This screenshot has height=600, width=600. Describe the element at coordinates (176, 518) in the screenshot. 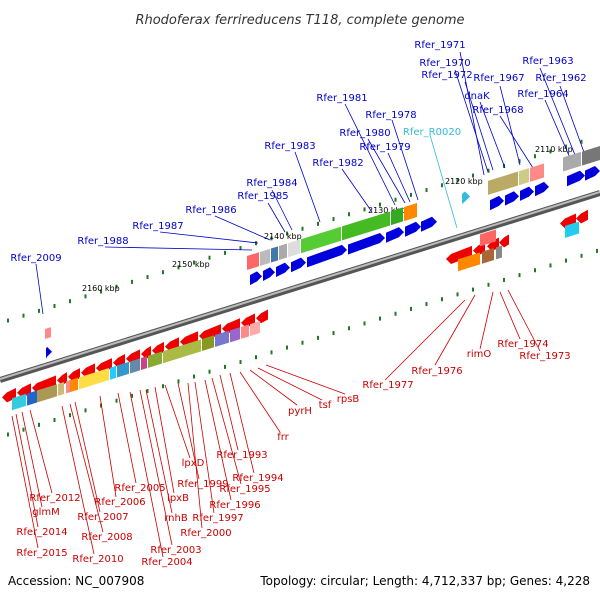

I see `reverse-gene-label: rnhB` at that location.